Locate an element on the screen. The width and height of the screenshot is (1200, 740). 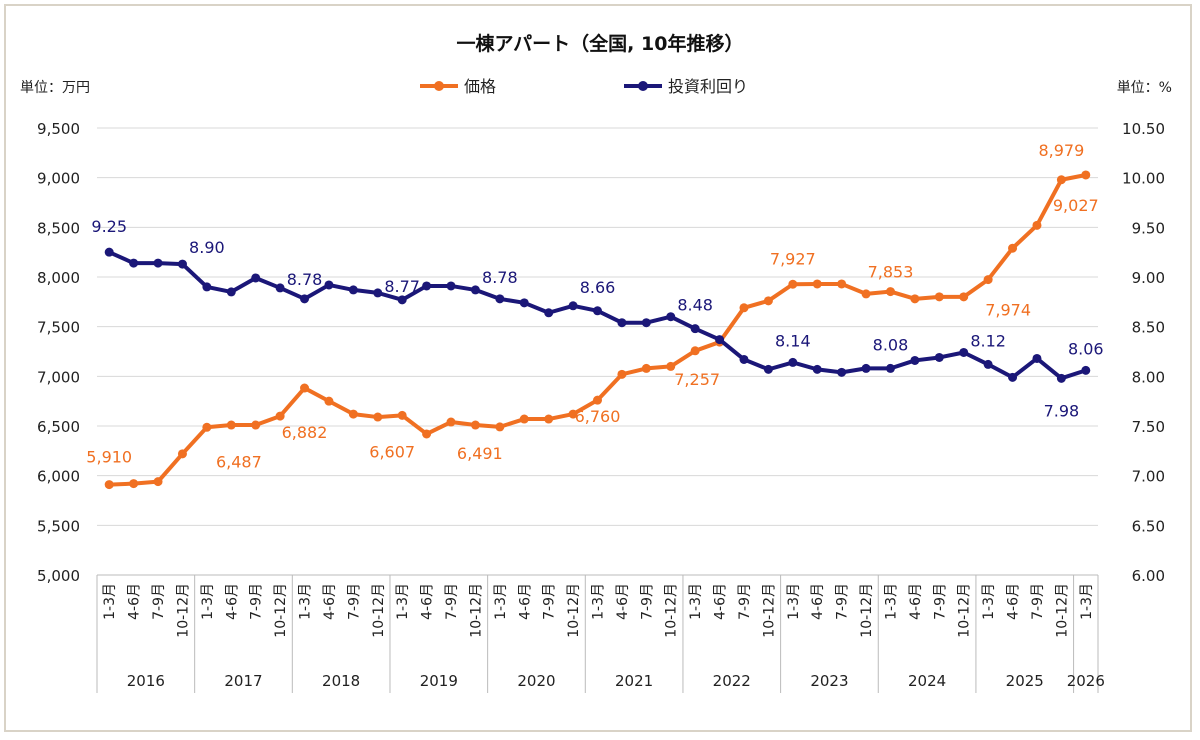
price-data-label: 7,974 is located at coordinates (1008, 310).